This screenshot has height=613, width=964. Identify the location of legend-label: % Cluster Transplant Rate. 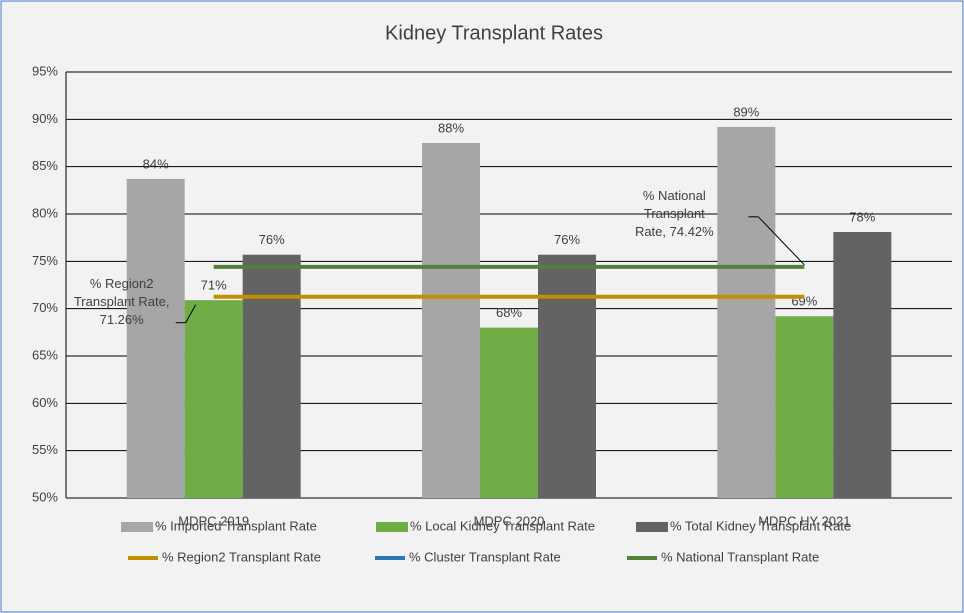
(485, 556).